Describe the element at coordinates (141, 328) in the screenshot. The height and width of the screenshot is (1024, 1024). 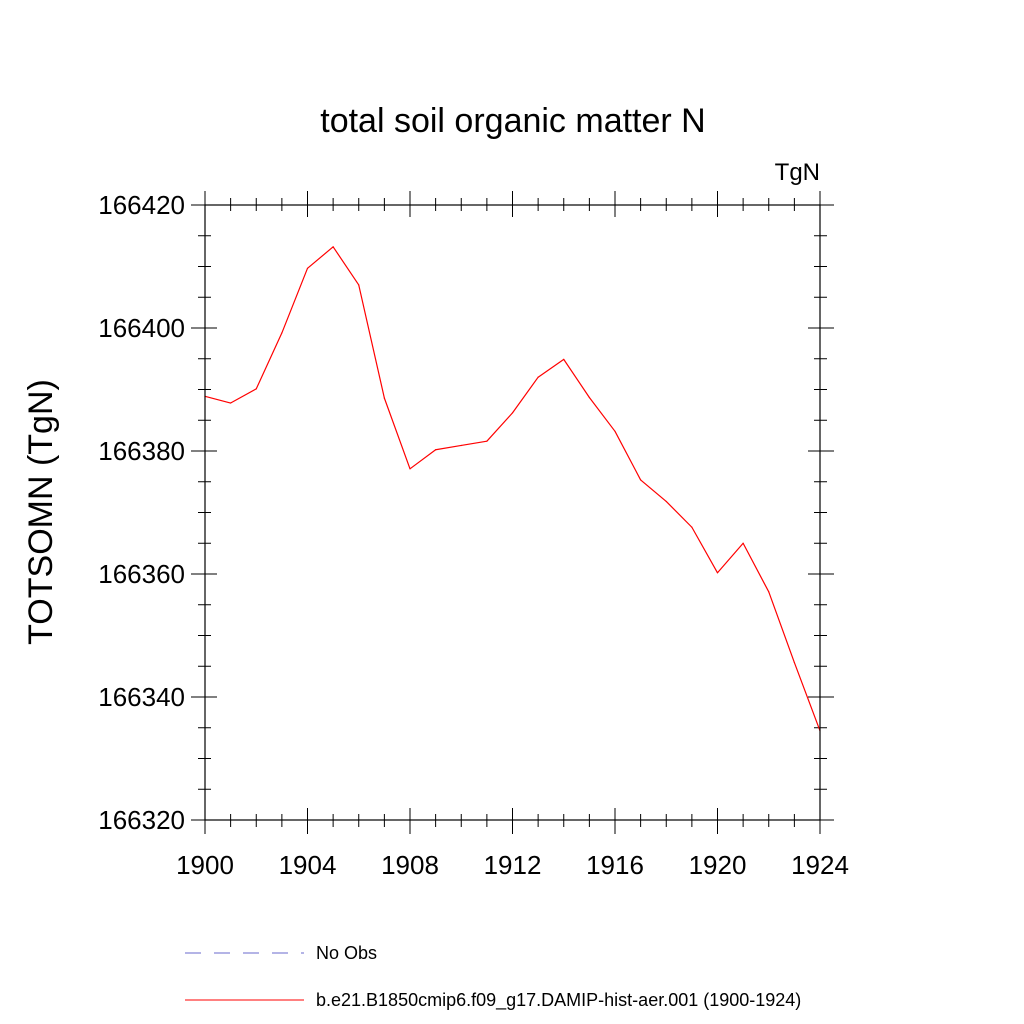
I see `y-tick-label: 166400` at that location.